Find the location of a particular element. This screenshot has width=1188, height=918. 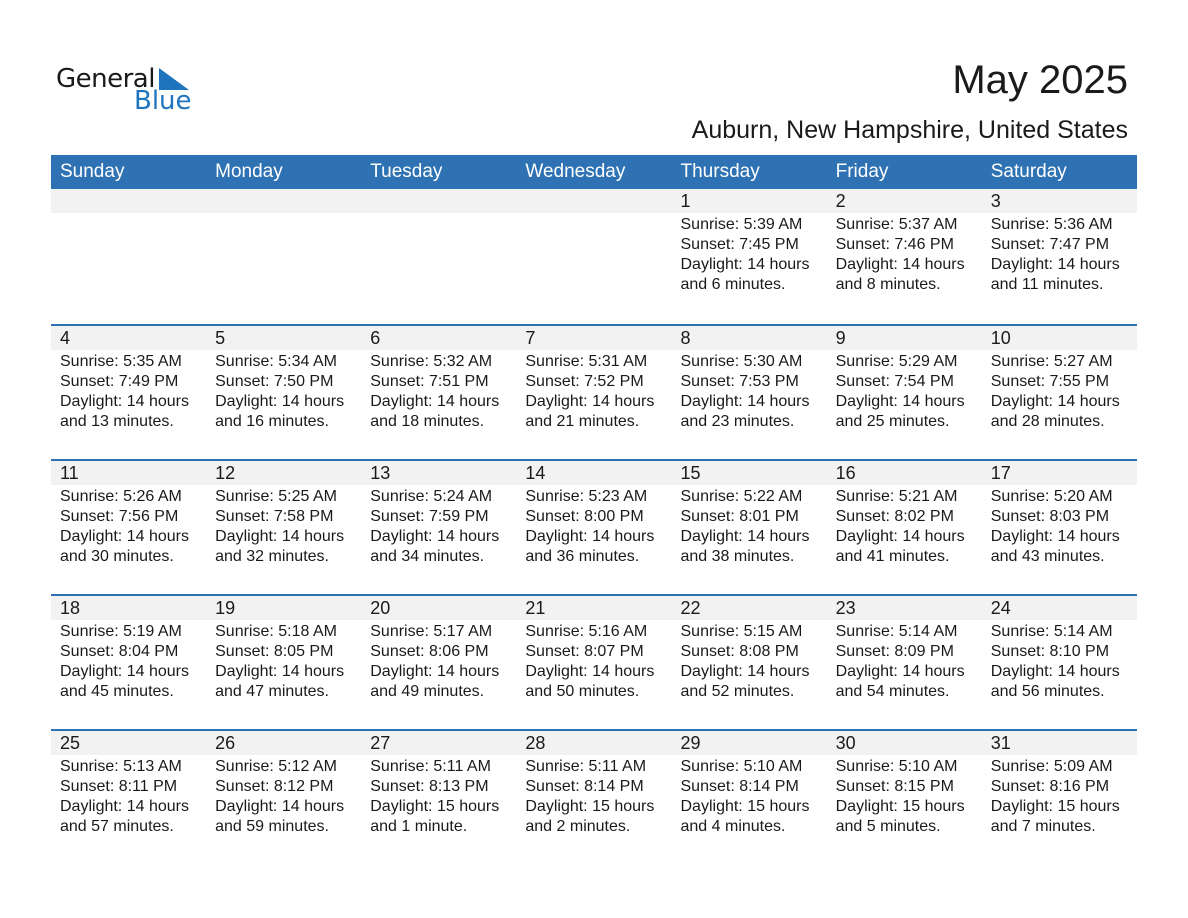

daylight-minutes: and 54 minutes. is located at coordinates (892, 691).